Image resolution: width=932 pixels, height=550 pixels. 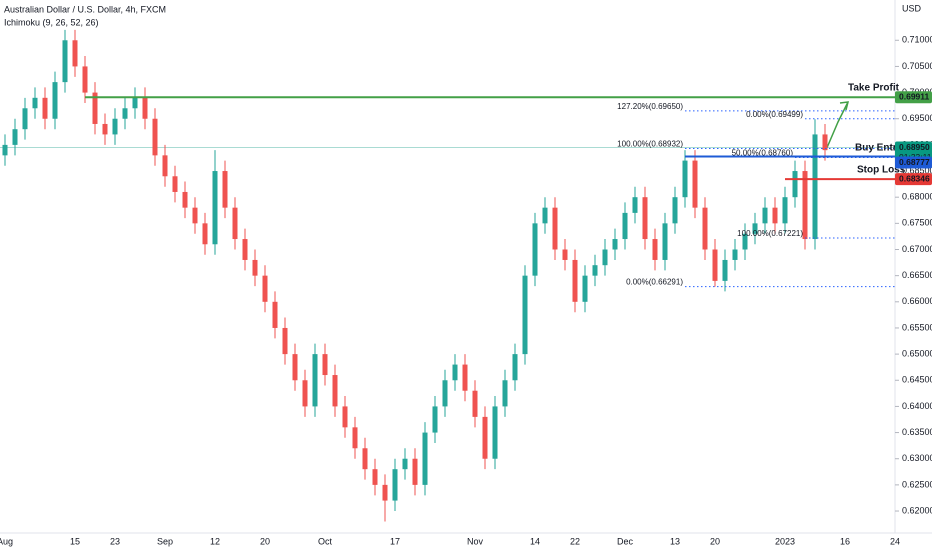 What do you see at coordinates (844, 106) in the screenshot?
I see `target-arrow-head` at bounding box center [844, 106].